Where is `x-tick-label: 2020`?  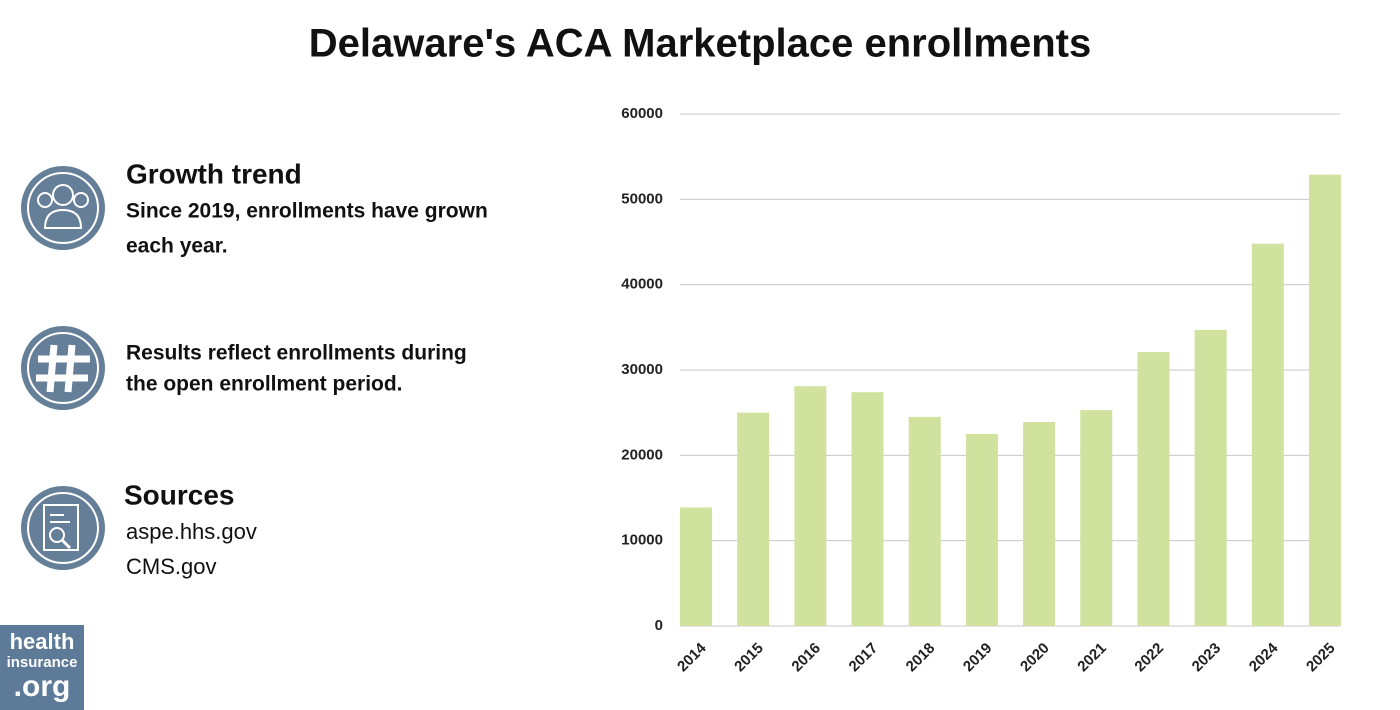 x-tick-label: 2020 is located at coordinates (1035, 658).